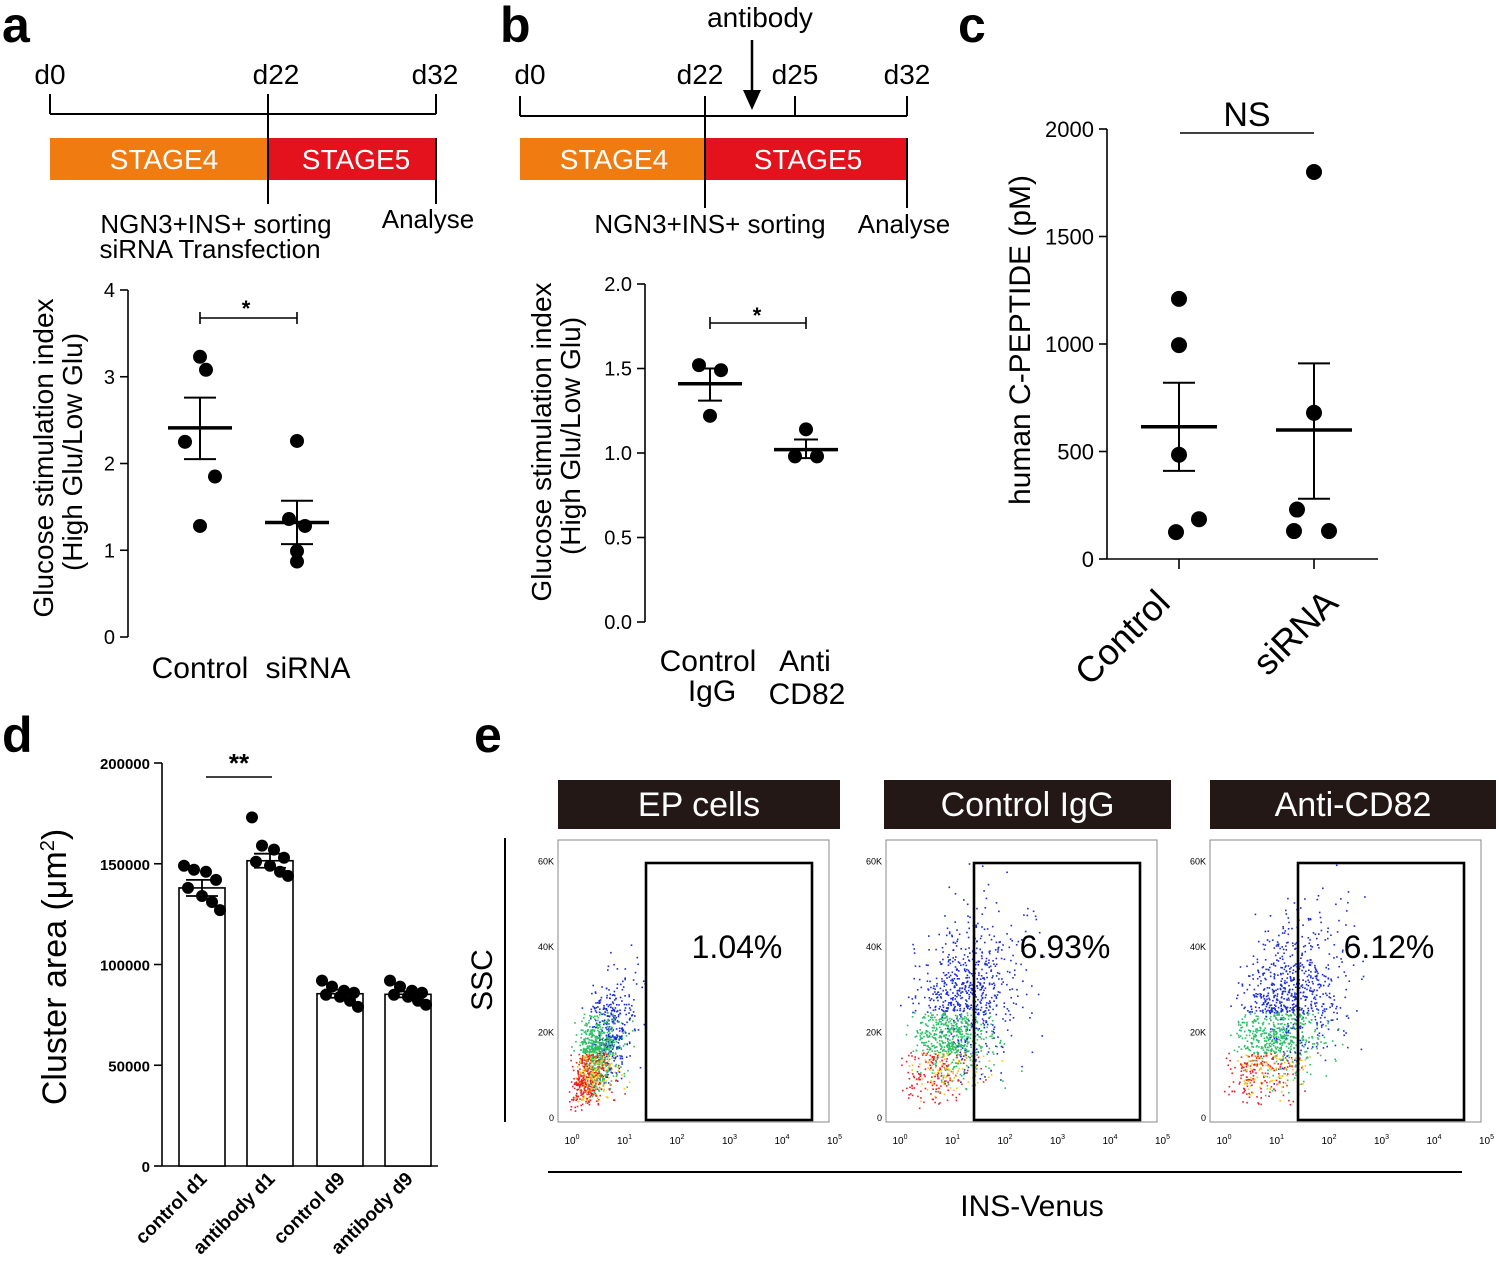 This screenshot has width=1499, height=1280. Describe the element at coordinates (1057, 1140) in the screenshot. I see `flow-x-tick-label: 103` at that location.